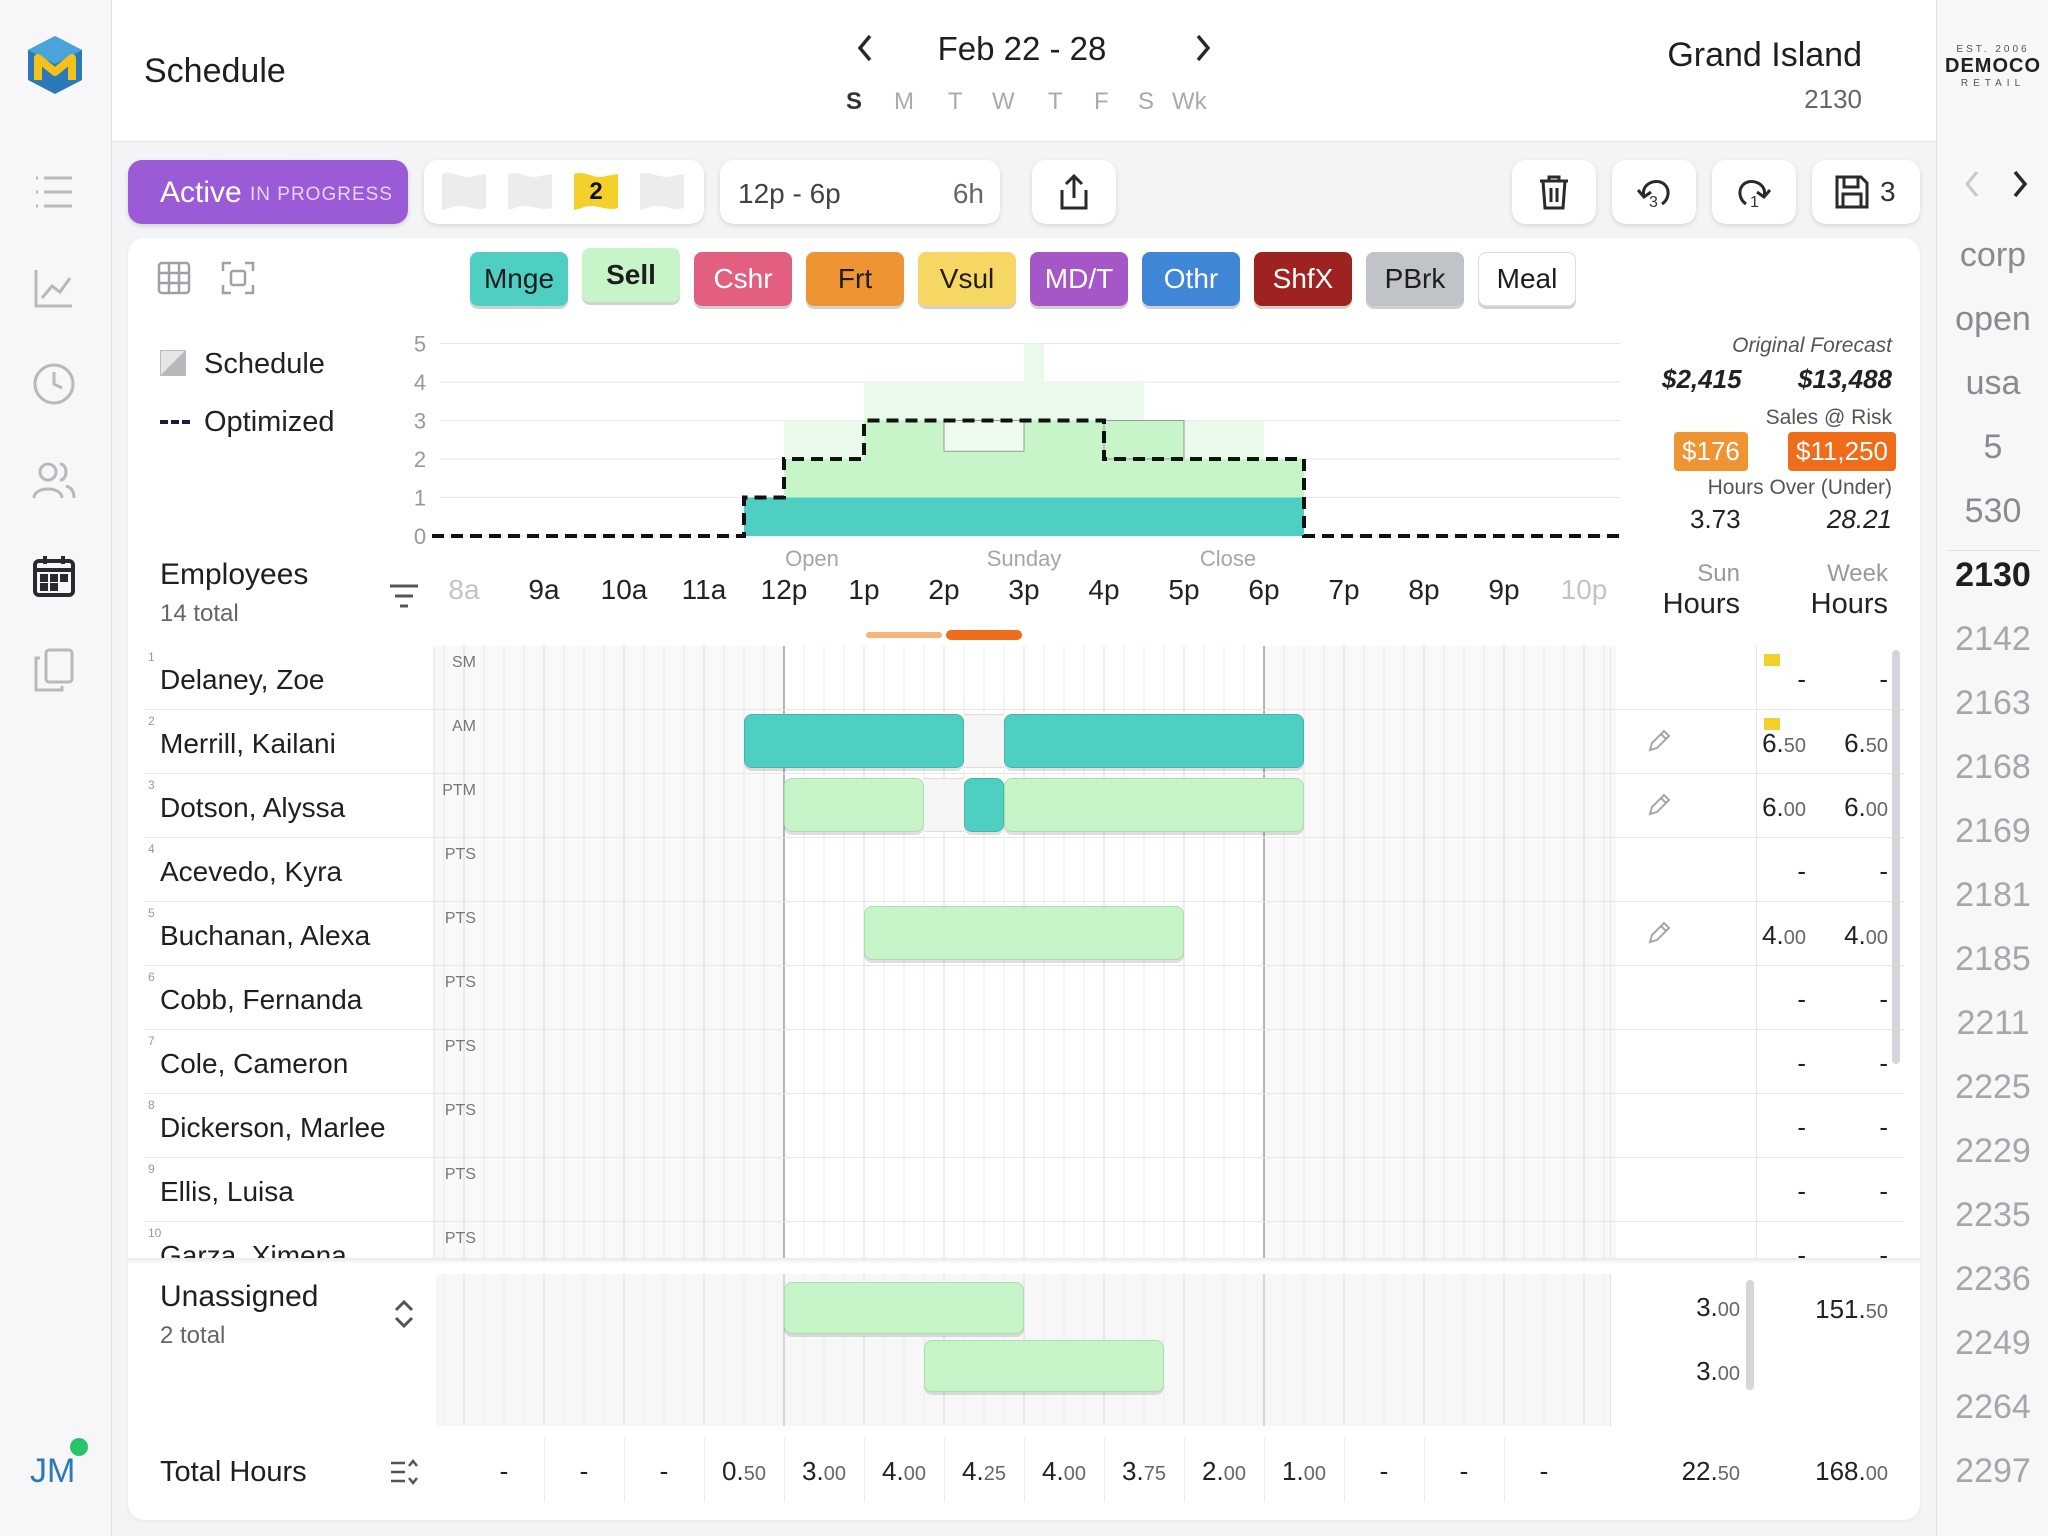 This screenshot has width=2048, height=1536. Describe the element at coordinates (1993, 831) in the screenshot. I see `store-item: 2169` at that location.